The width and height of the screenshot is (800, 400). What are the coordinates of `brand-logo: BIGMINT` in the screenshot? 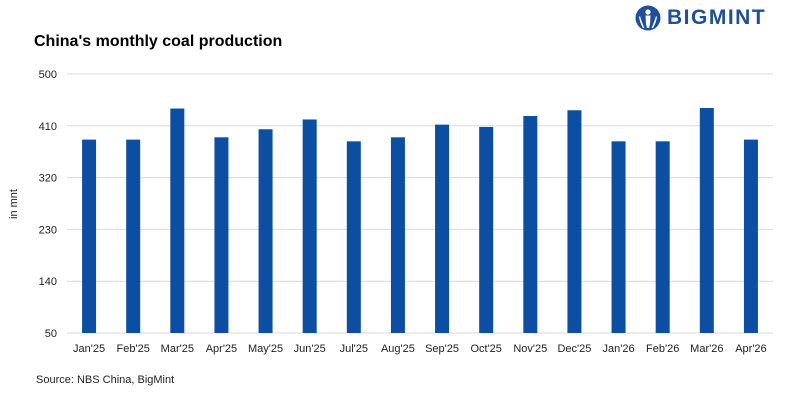 It's located at (700, 18).